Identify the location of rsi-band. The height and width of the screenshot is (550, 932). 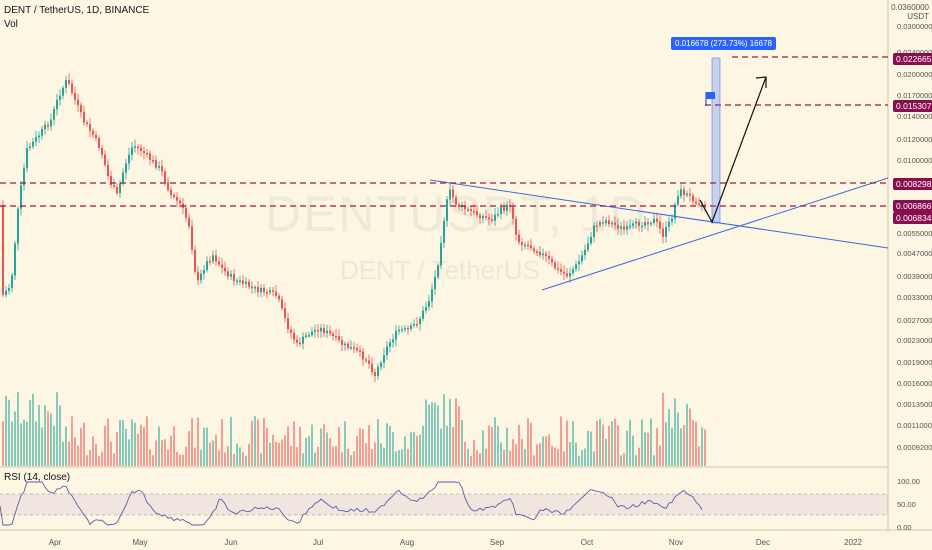
(444, 504).